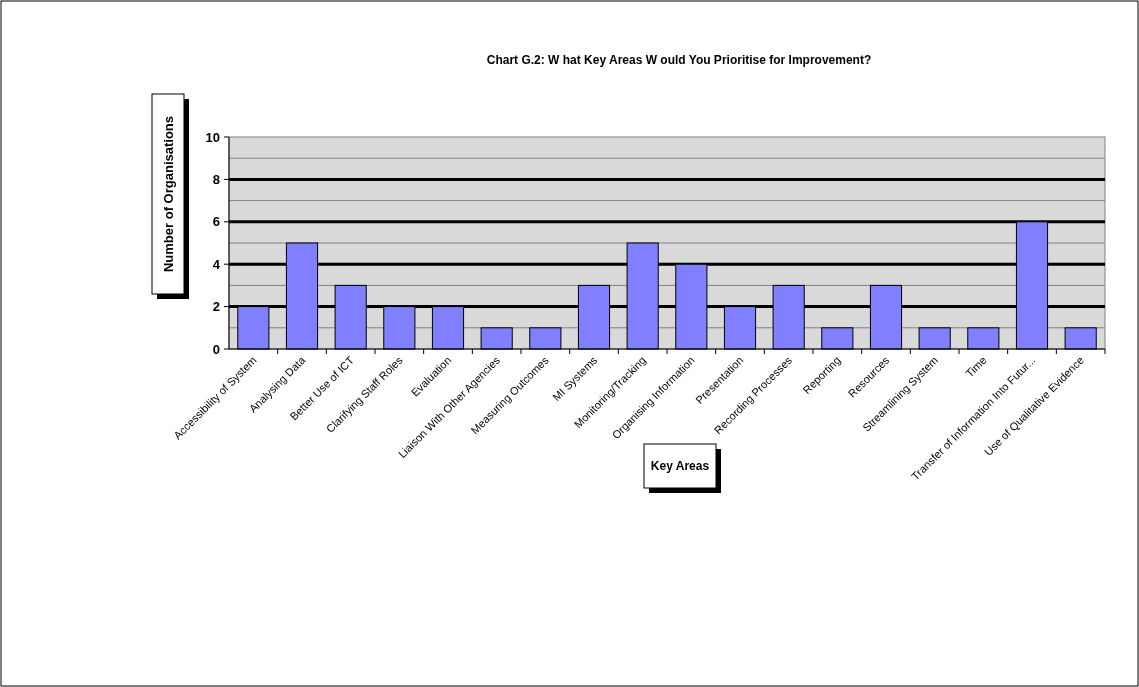 The height and width of the screenshot is (687, 1139). I want to click on y-tick-label: 4, so click(216, 264).